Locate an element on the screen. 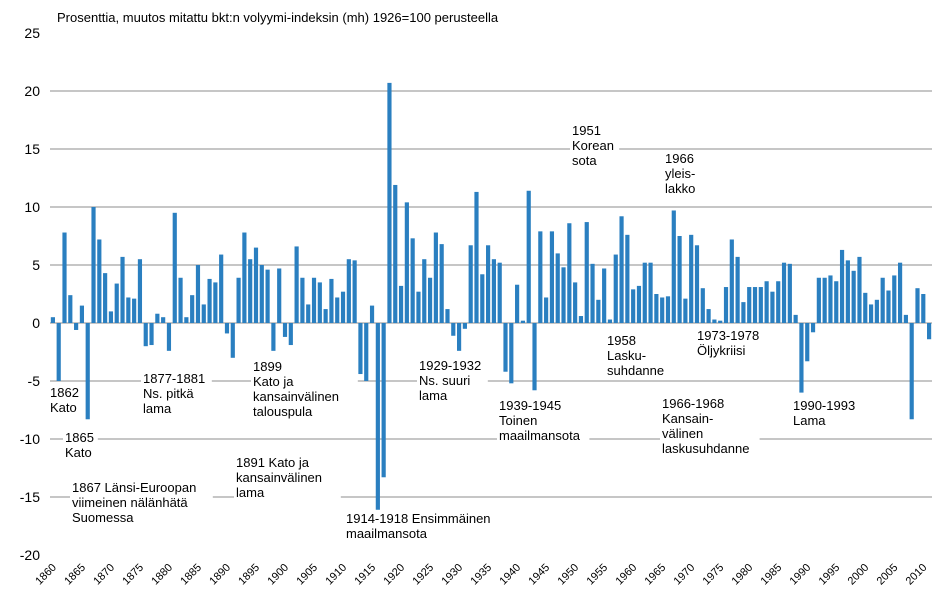  annotation-text: Öljykriisi is located at coordinates (721, 350).